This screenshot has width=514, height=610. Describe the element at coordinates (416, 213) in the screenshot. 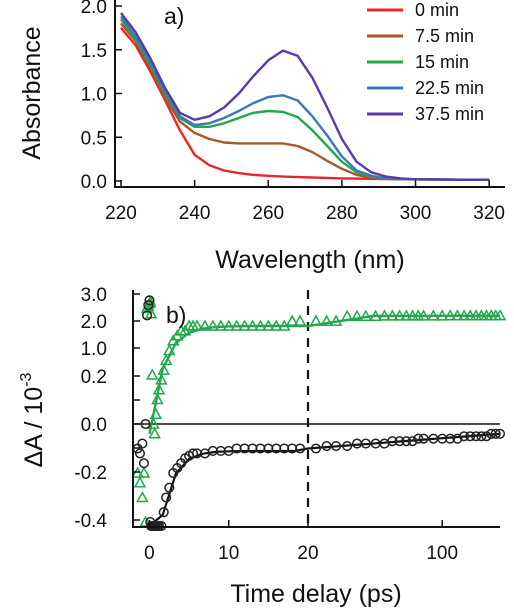

I see `x-tick-label: 300` at that location.